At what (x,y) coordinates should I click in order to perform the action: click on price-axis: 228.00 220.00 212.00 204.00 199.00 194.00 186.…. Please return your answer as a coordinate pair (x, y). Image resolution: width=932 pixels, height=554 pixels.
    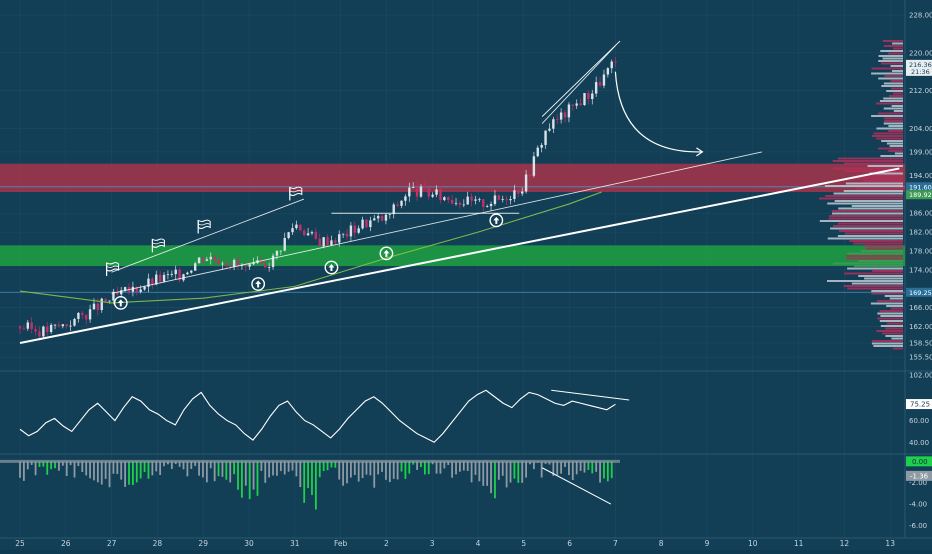
    Looking at the image, I should click on (919, 271).